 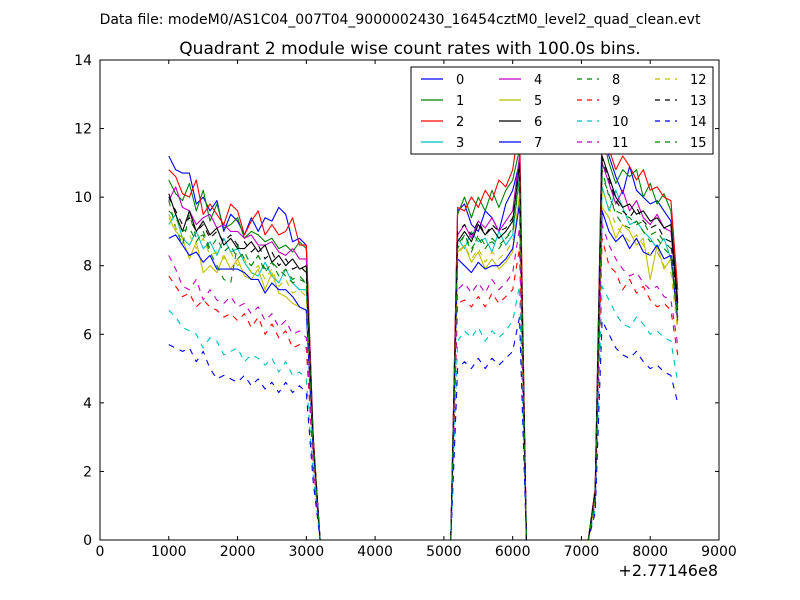 I want to click on x-offset-label: +2.77146e8, so click(x=668, y=570).